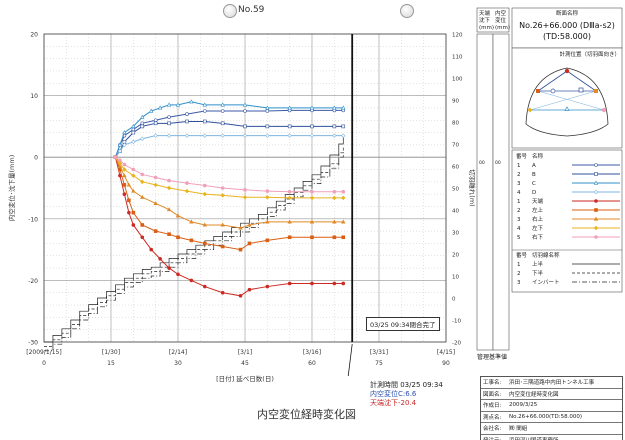 The image size is (625, 440). What do you see at coordinates (312, 352) in the screenshot?
I see `date-tick-label: [3/16]` at bounding box center [312, 352].